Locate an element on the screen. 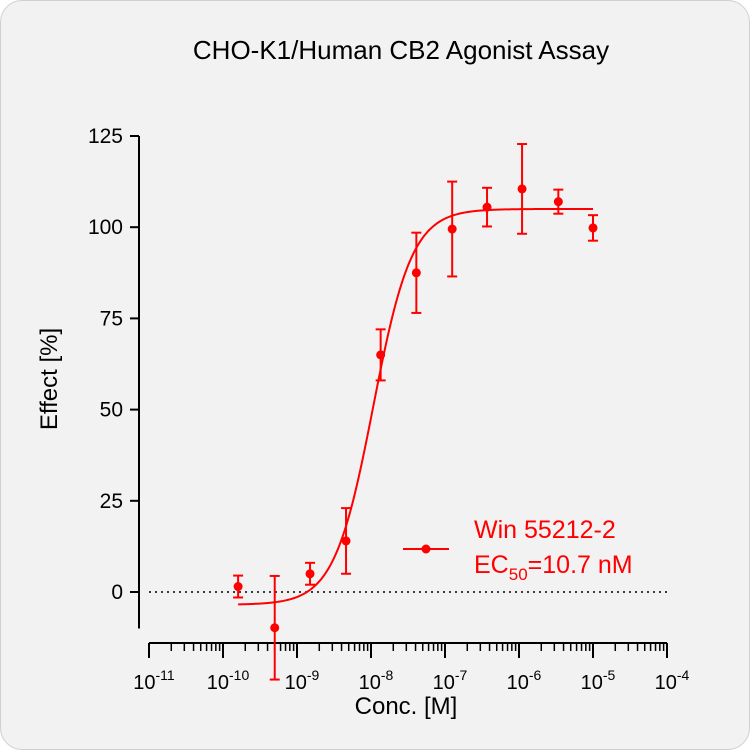 The image size is (750, 751). y-tick-label: 25 is located at coordinates (111, 501).